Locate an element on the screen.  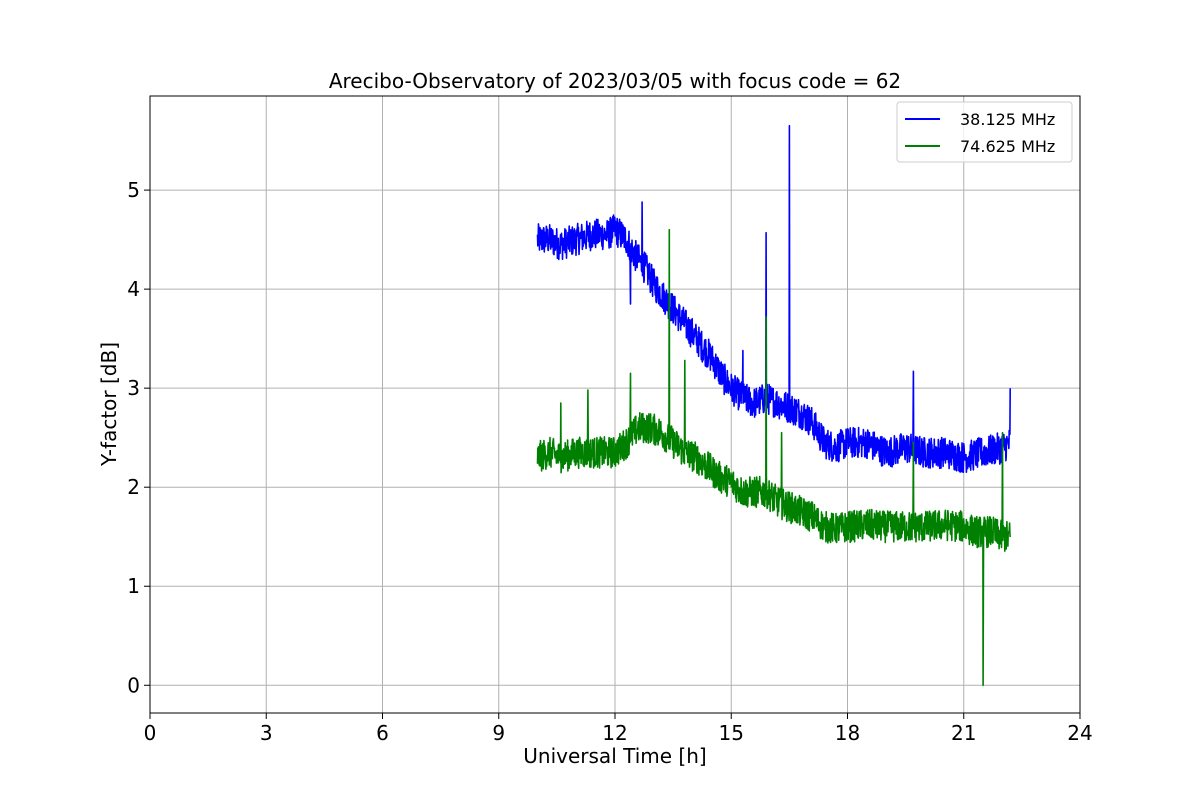
legend-box is located at coordinates (984, 132).